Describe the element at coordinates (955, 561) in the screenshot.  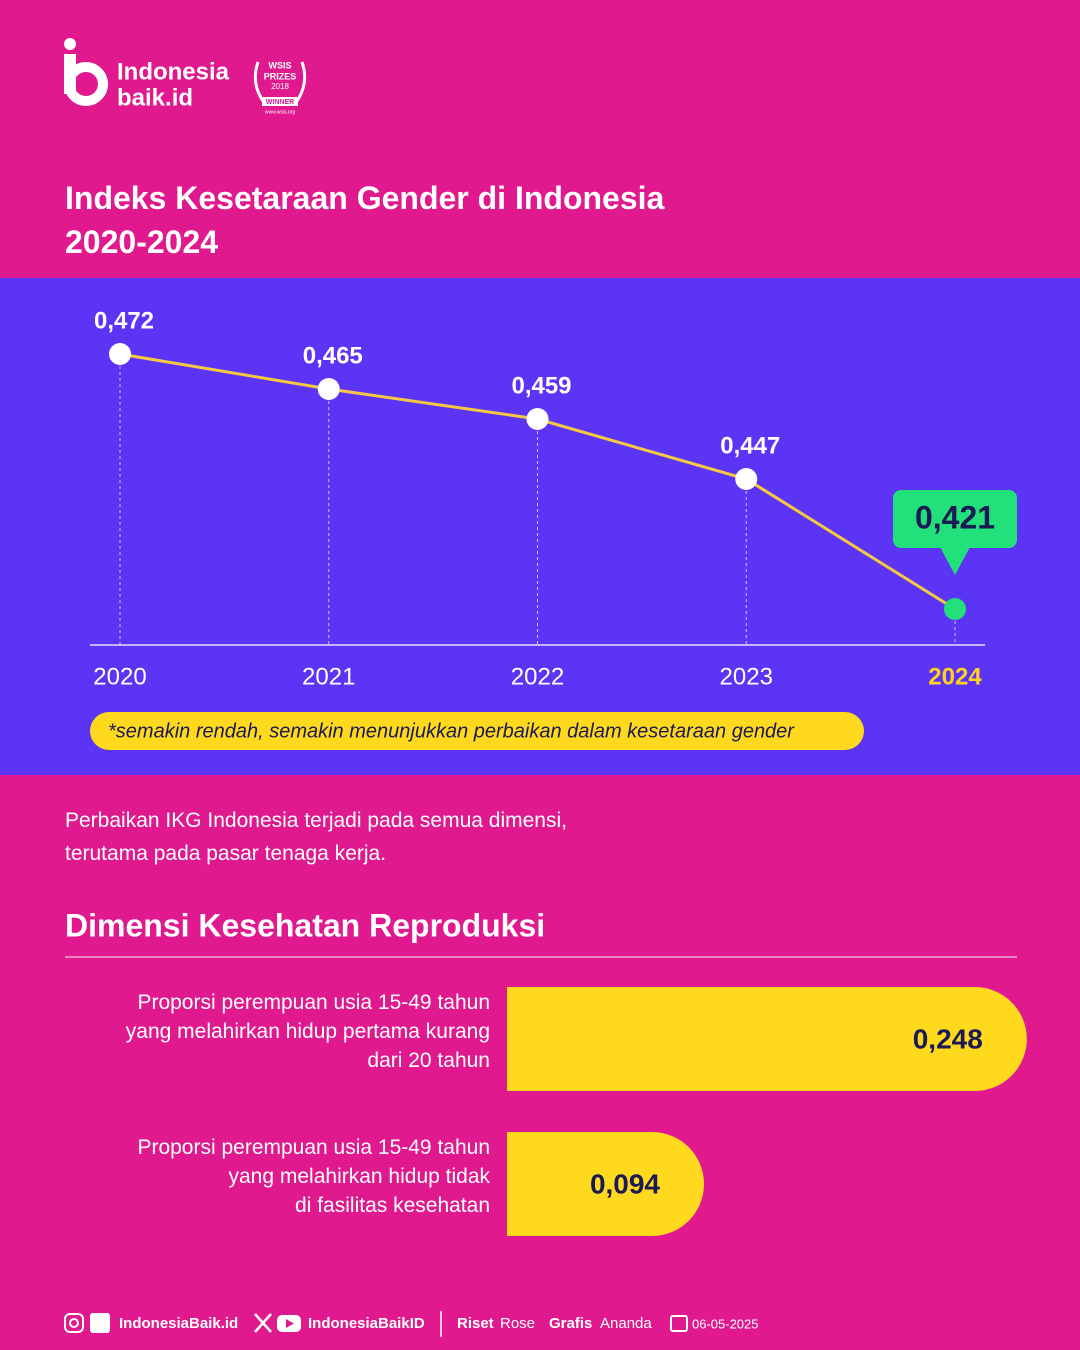
I see `callout-pointer` at that location.